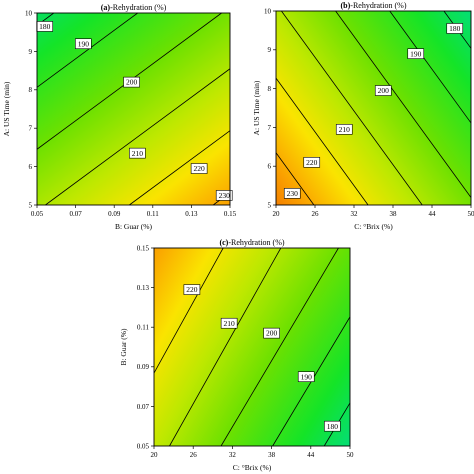  I want to click on chart-title: (a)-Rehydration (%), so click(134, 7).